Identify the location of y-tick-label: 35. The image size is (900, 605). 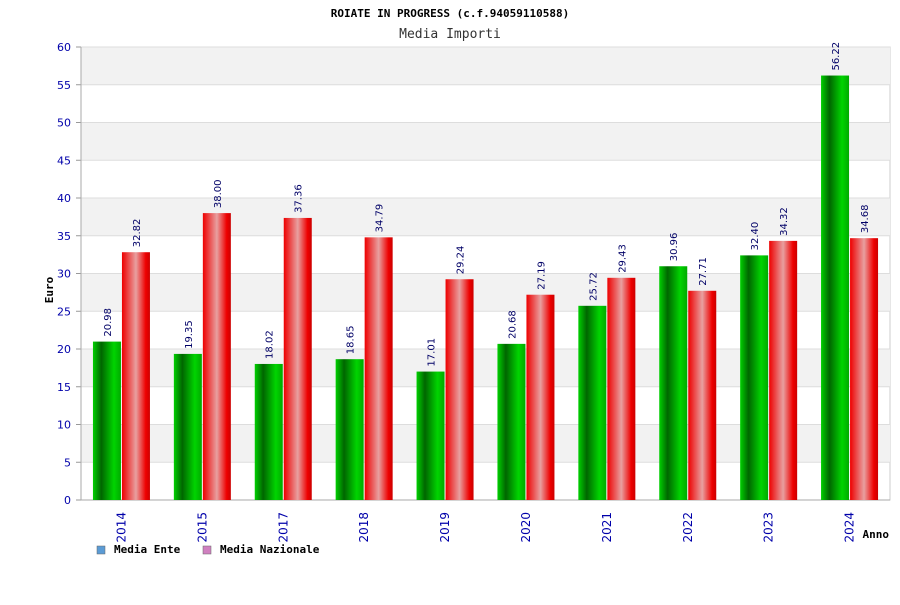
(64, 236).